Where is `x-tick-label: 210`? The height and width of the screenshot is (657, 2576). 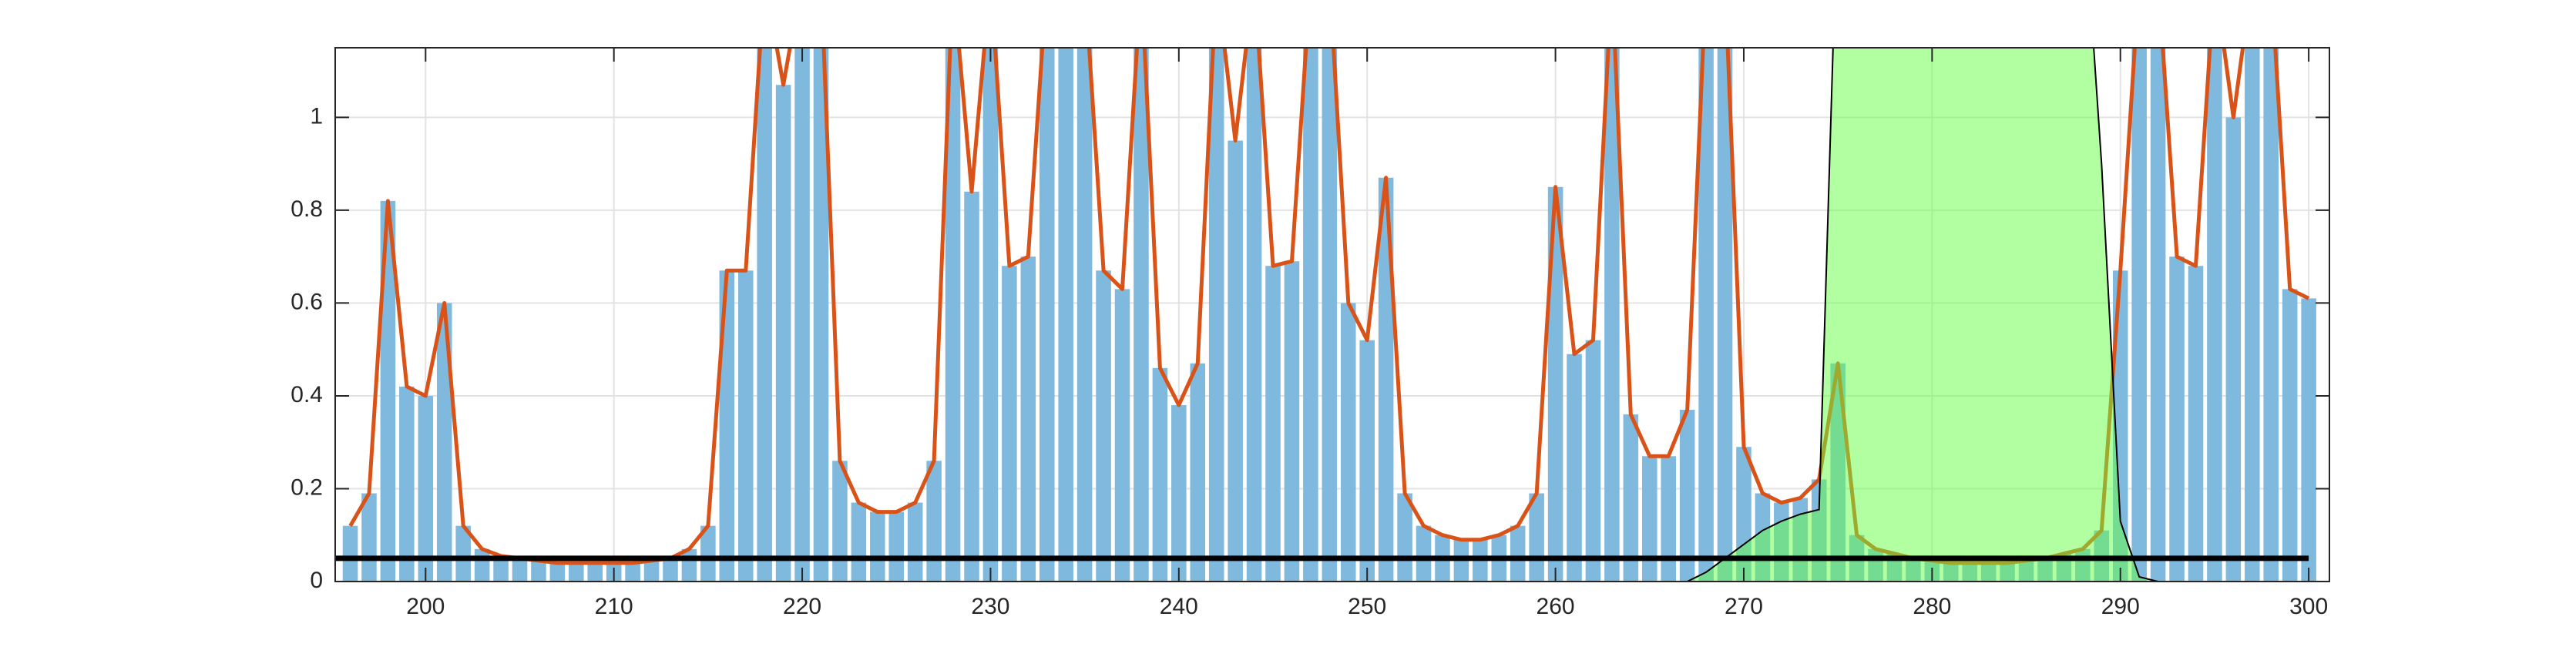 x-tick-label: 210 is located at coordinates (614, 606).